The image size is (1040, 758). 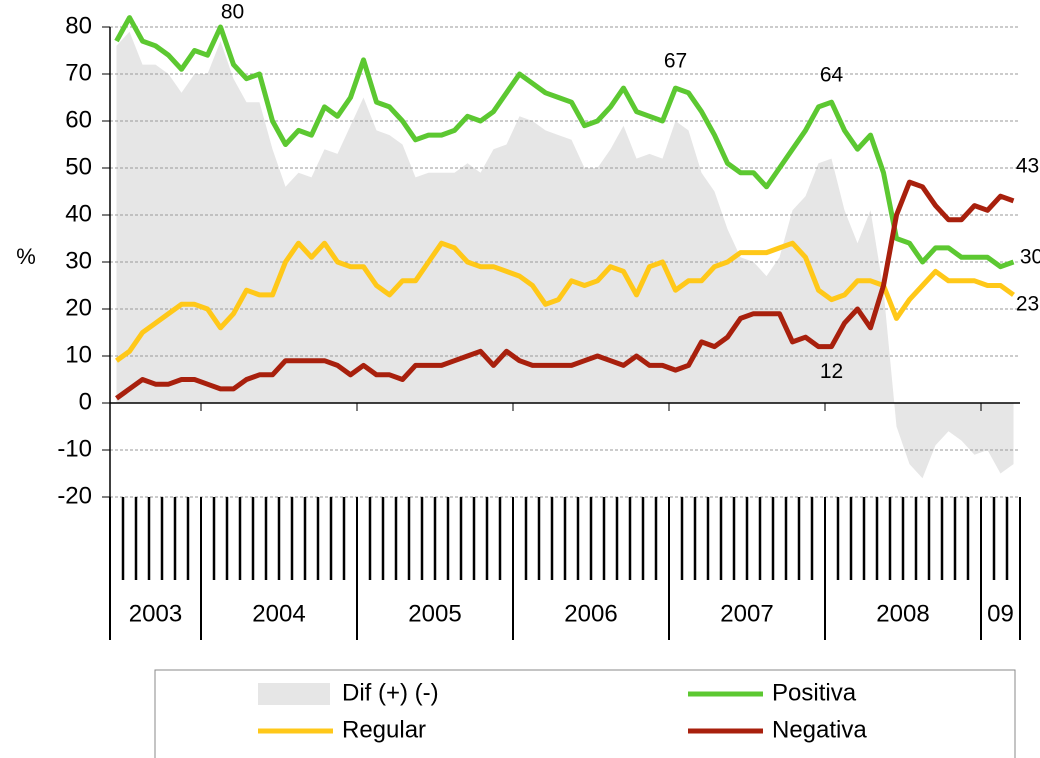 What do you see at coordinates (565, 301) in the screenshot?
I see `line` at bounding box center [565, 301].